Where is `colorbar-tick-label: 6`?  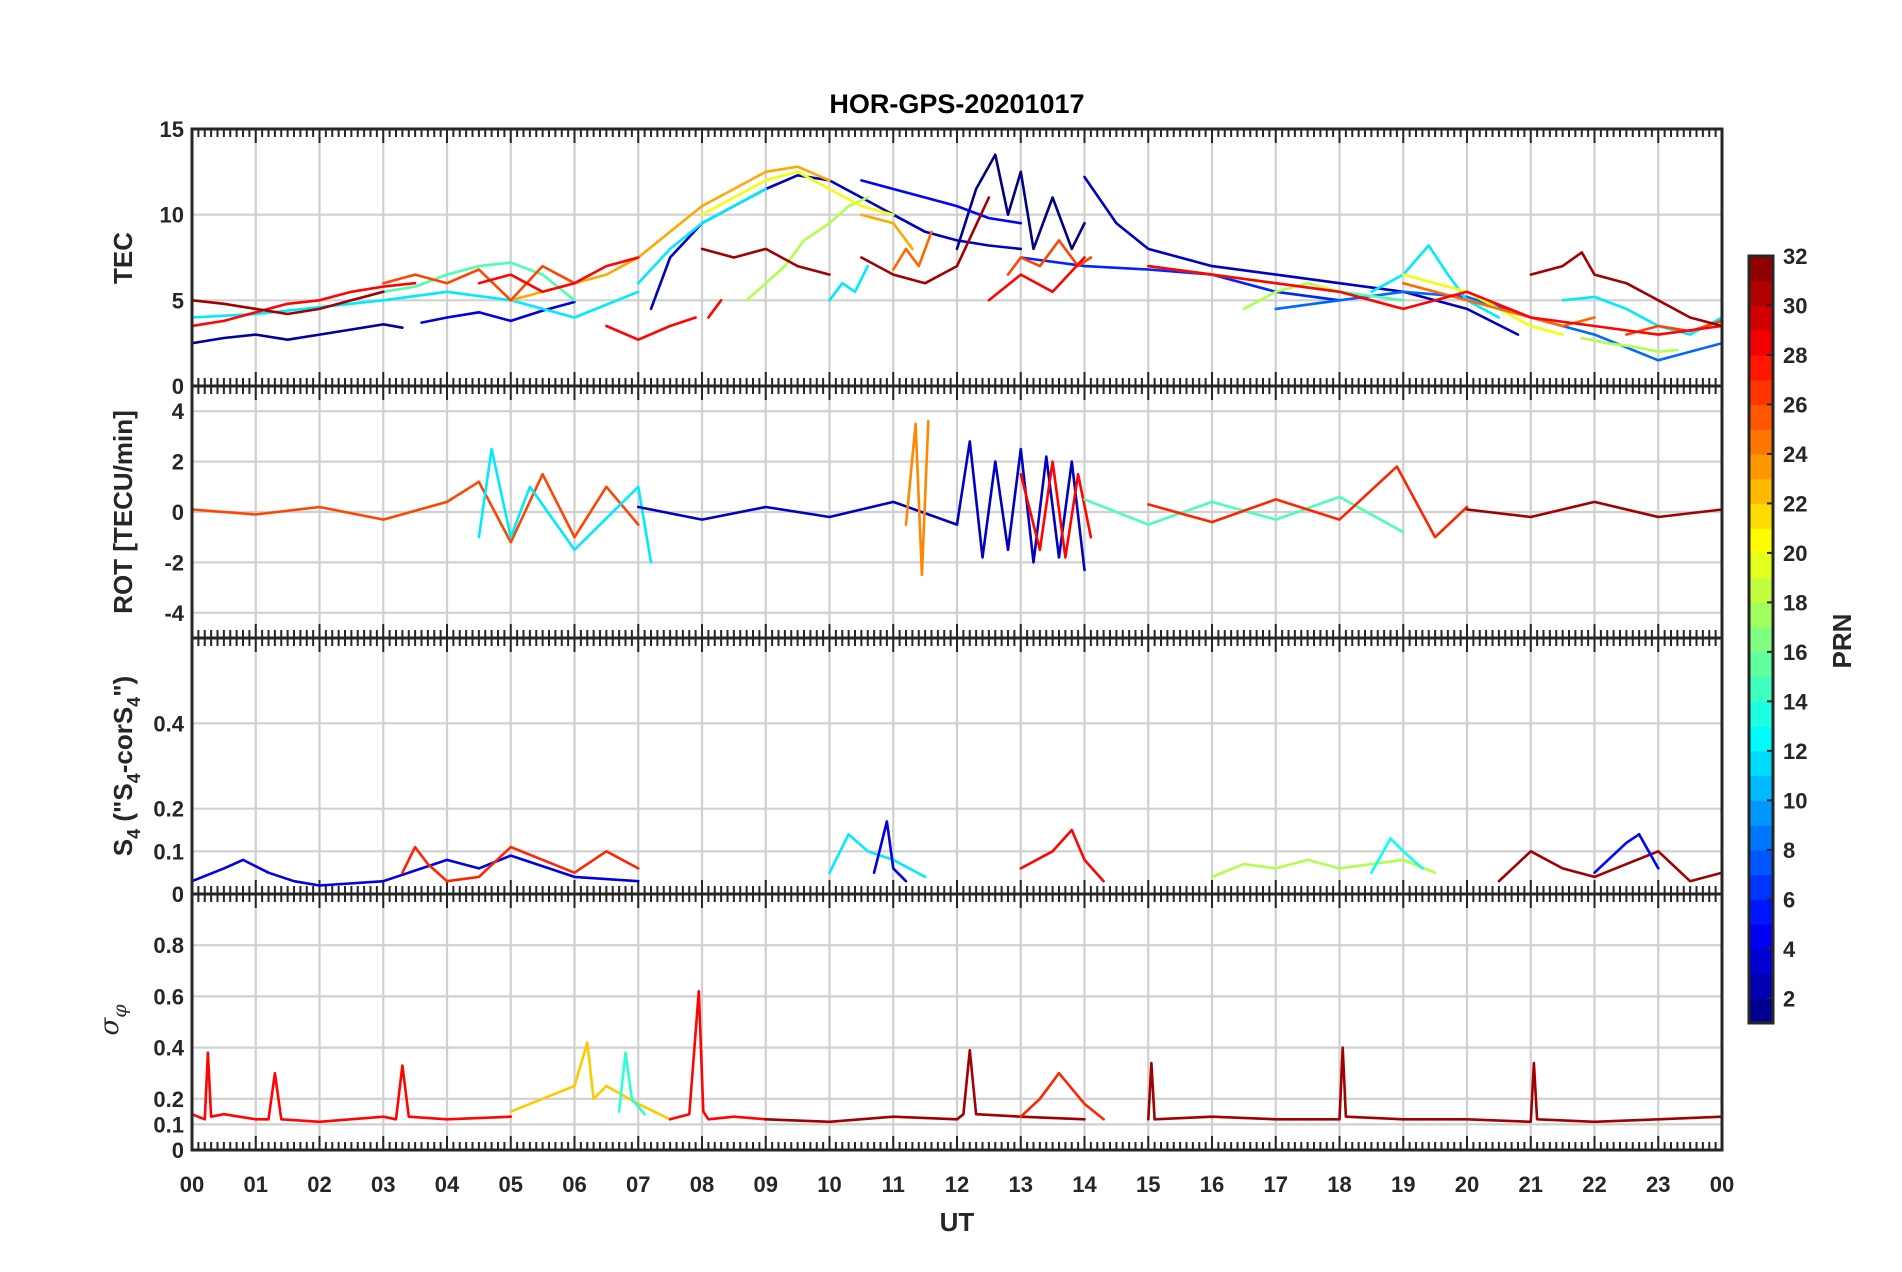 colorbar-tick-label: 6 is located at coordinates (1789, 899).